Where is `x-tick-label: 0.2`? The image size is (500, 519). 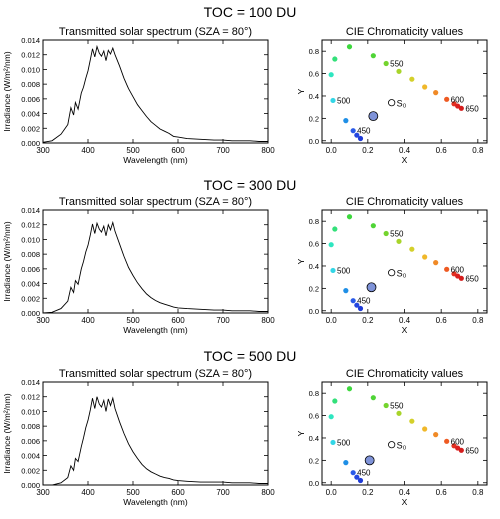
x-tick-label: 0.2 is located at coordinates (368, 320).